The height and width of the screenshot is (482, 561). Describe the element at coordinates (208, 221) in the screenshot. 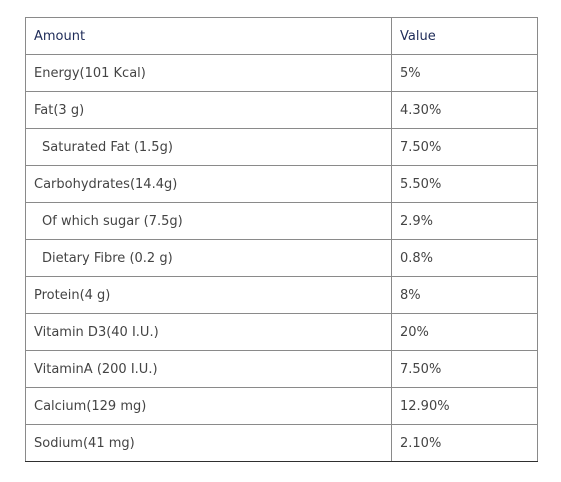

I see `amount-cell: Of which sugar (7.5g)` at that location.